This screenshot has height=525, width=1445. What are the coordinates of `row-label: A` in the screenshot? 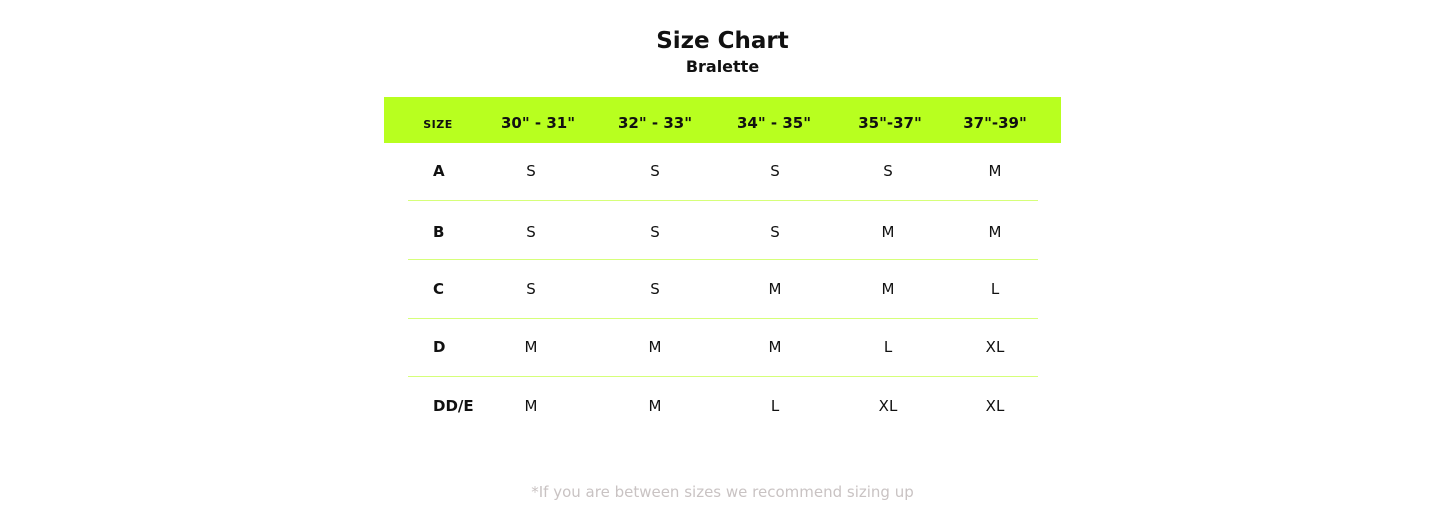 It's located at (439, 171).